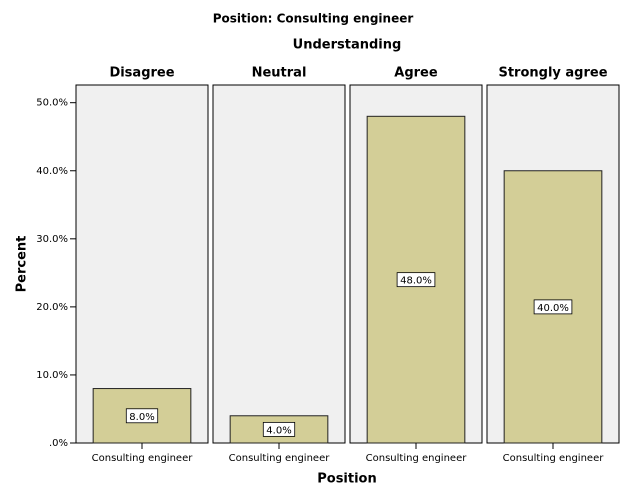 This screenshot has width=625, height=500. What do you see at coordinates (52, 307) in the screenshot?
I see `y-tick-label: 20.0%` at bounding box center [52, 307].